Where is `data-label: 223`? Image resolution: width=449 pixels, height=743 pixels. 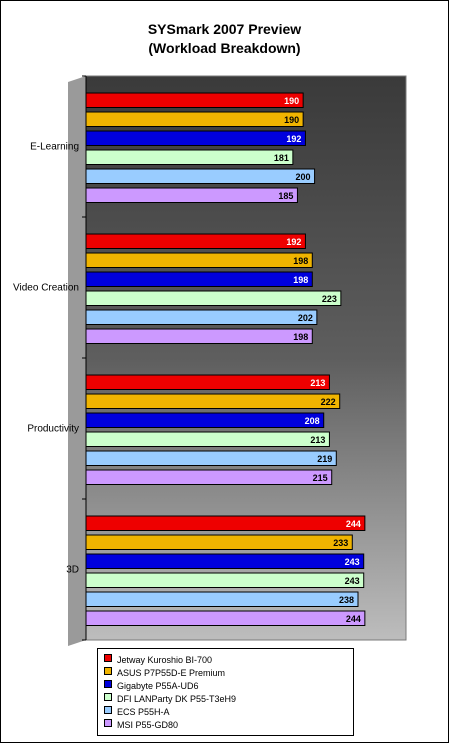 data-label: 223 is located at coordinates (329, 299).